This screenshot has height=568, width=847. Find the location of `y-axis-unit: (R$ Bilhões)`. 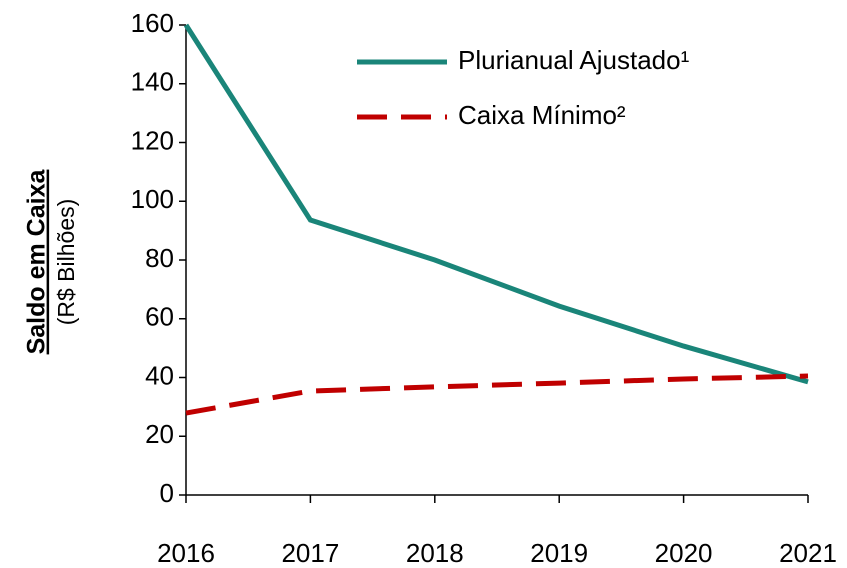

y-axis-unit: (R$ Bilhões) is located at coordinates (66, 262).